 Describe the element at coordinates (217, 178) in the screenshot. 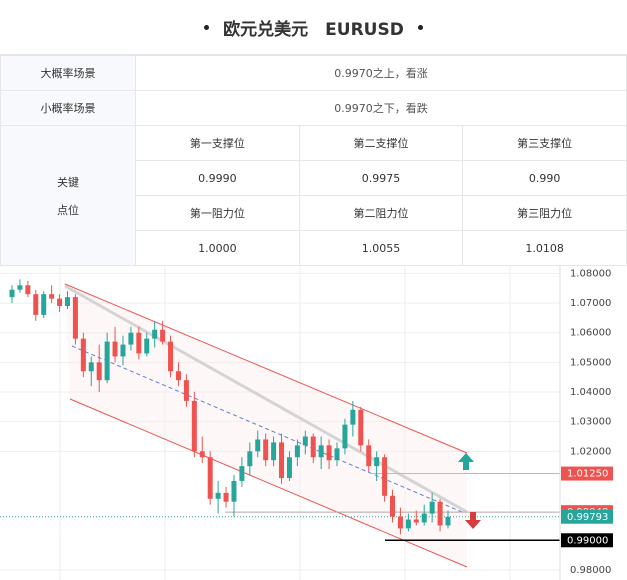

I see `cell: 0.9990` at that location.